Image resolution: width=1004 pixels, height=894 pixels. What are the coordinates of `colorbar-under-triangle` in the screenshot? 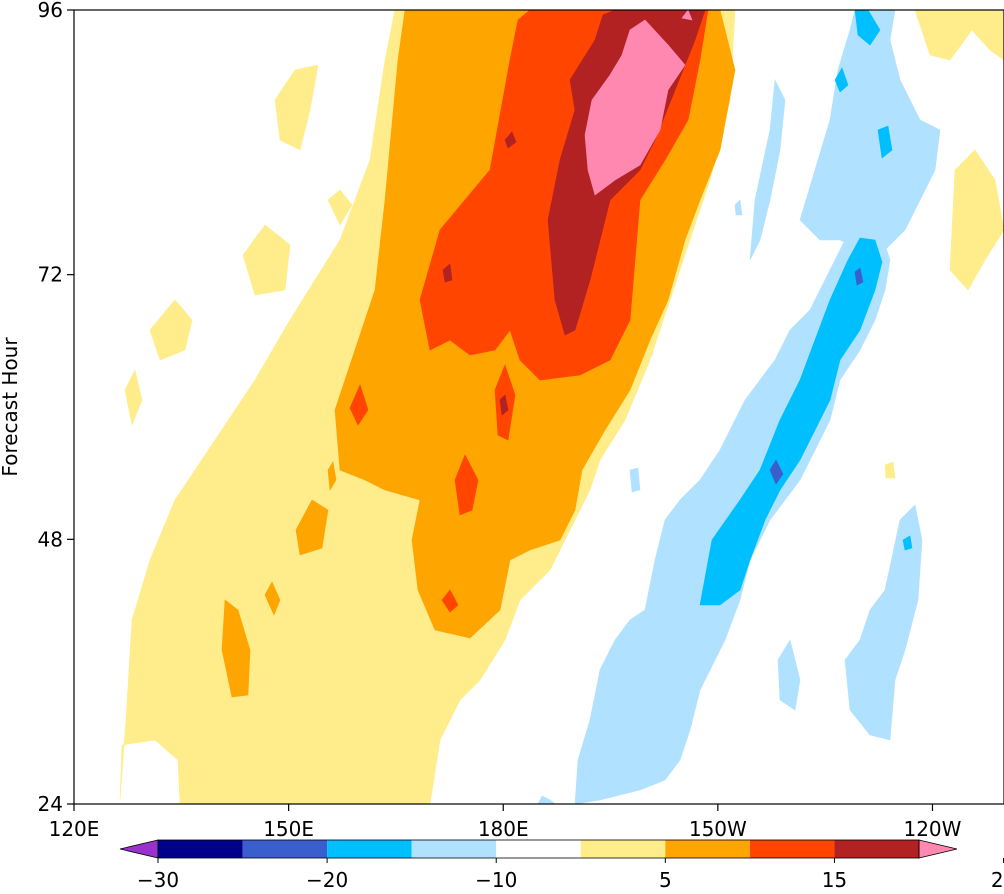 It's located at (139, 849).